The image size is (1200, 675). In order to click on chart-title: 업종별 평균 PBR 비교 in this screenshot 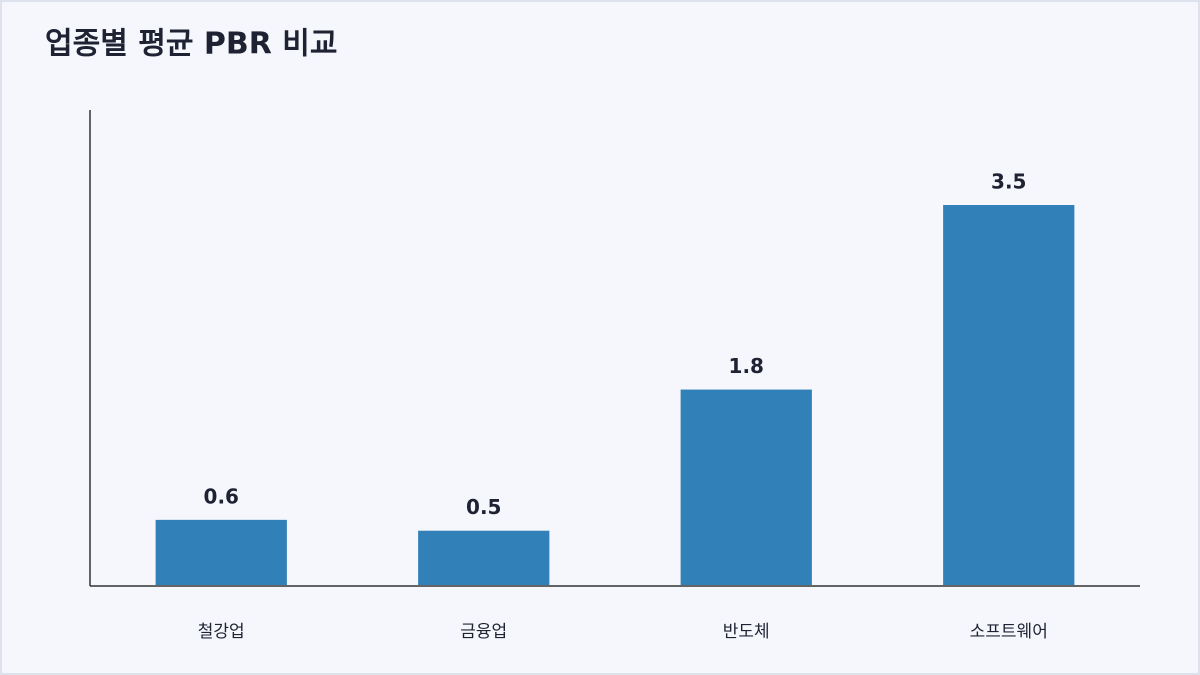, I will do `click(191, 44)`.